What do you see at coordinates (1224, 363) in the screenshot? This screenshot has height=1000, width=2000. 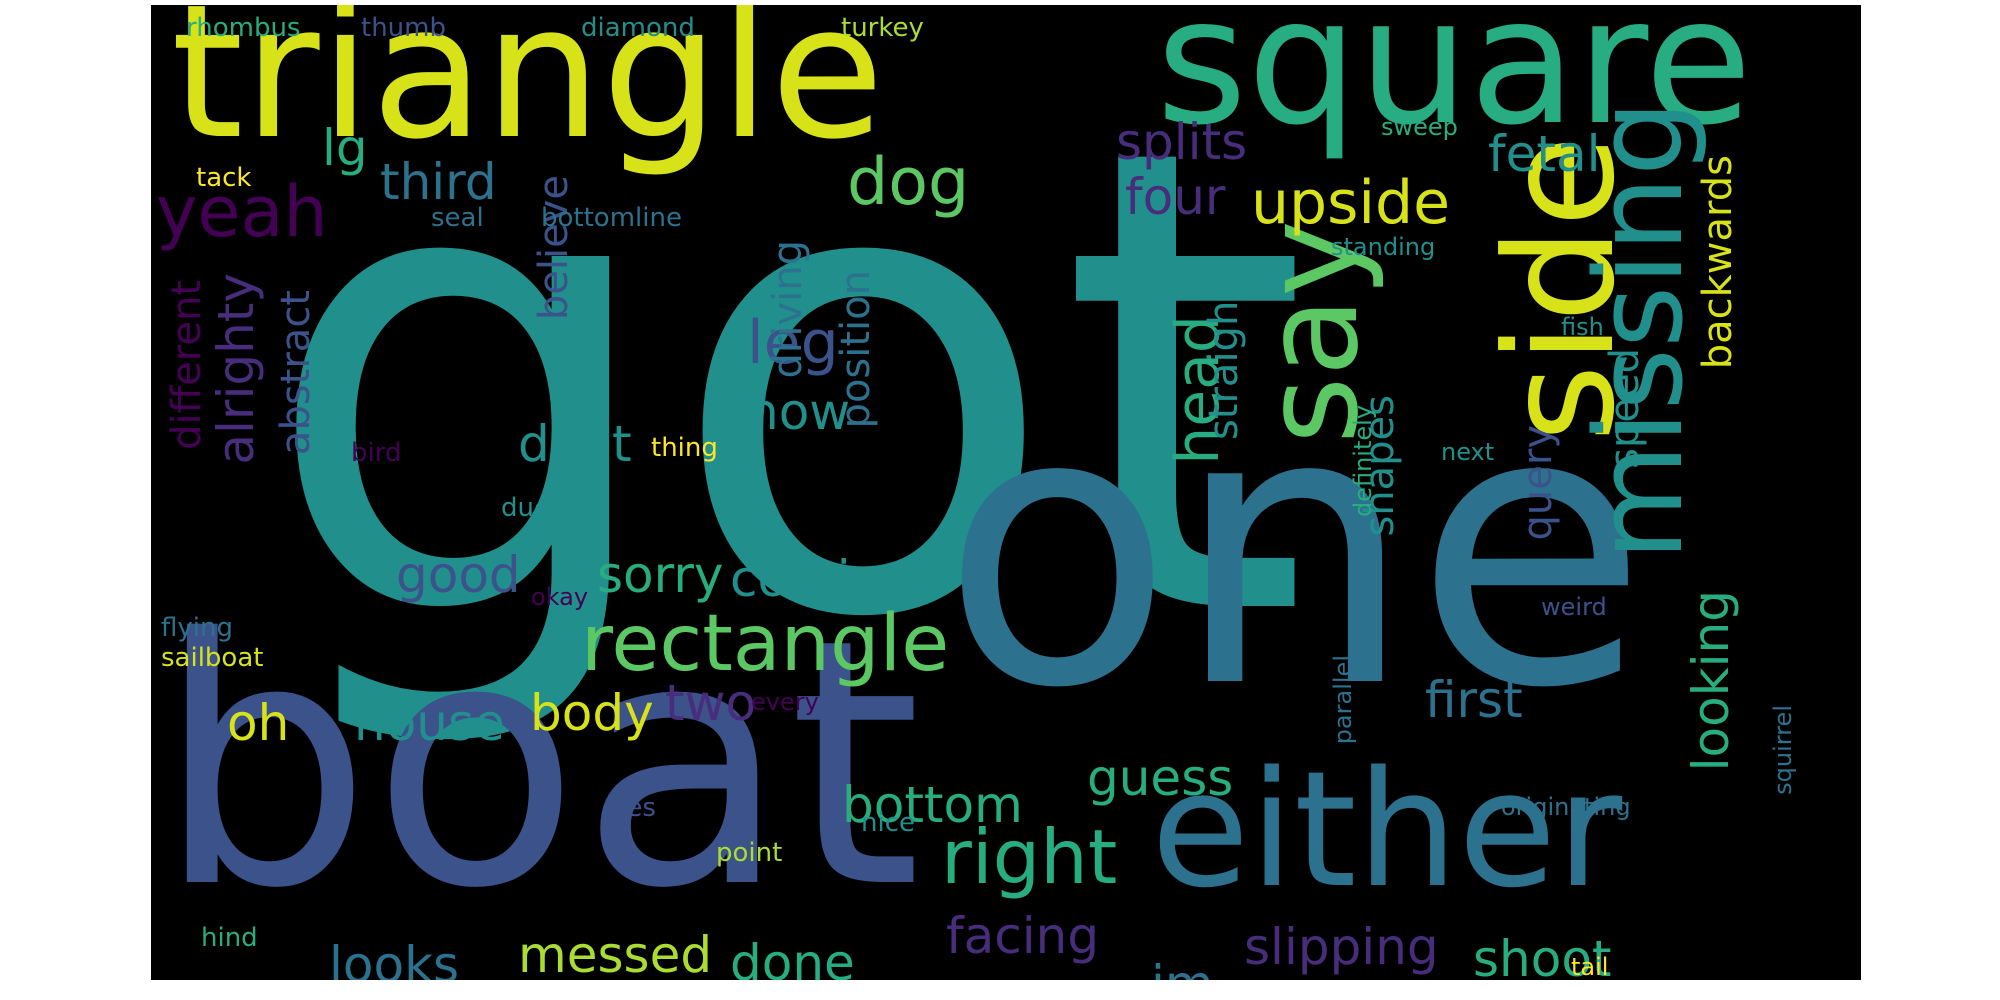 I see `word-straight: straight` at bounding box center [1224, 363].